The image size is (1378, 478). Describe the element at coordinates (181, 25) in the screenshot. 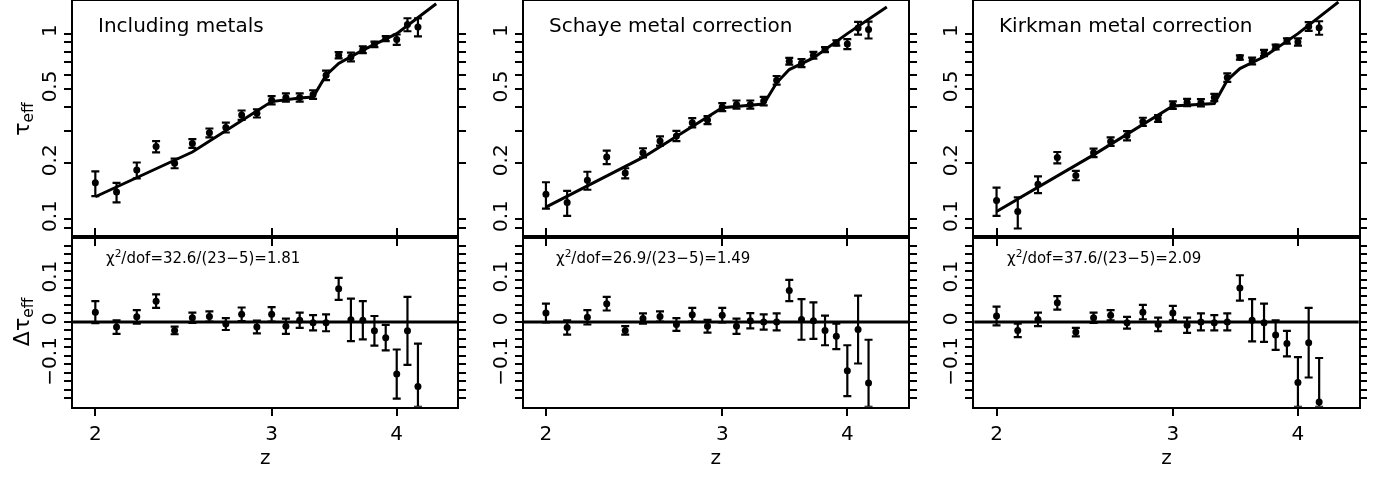

I see `annotation: Including metals` at that location.